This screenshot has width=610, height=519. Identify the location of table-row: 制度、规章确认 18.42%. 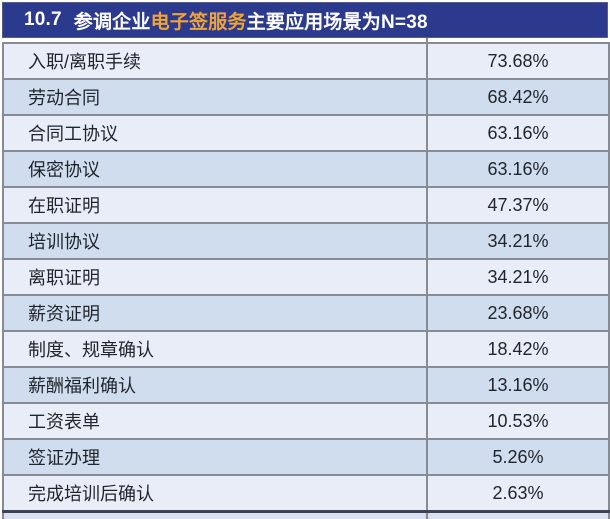
(306, 349).